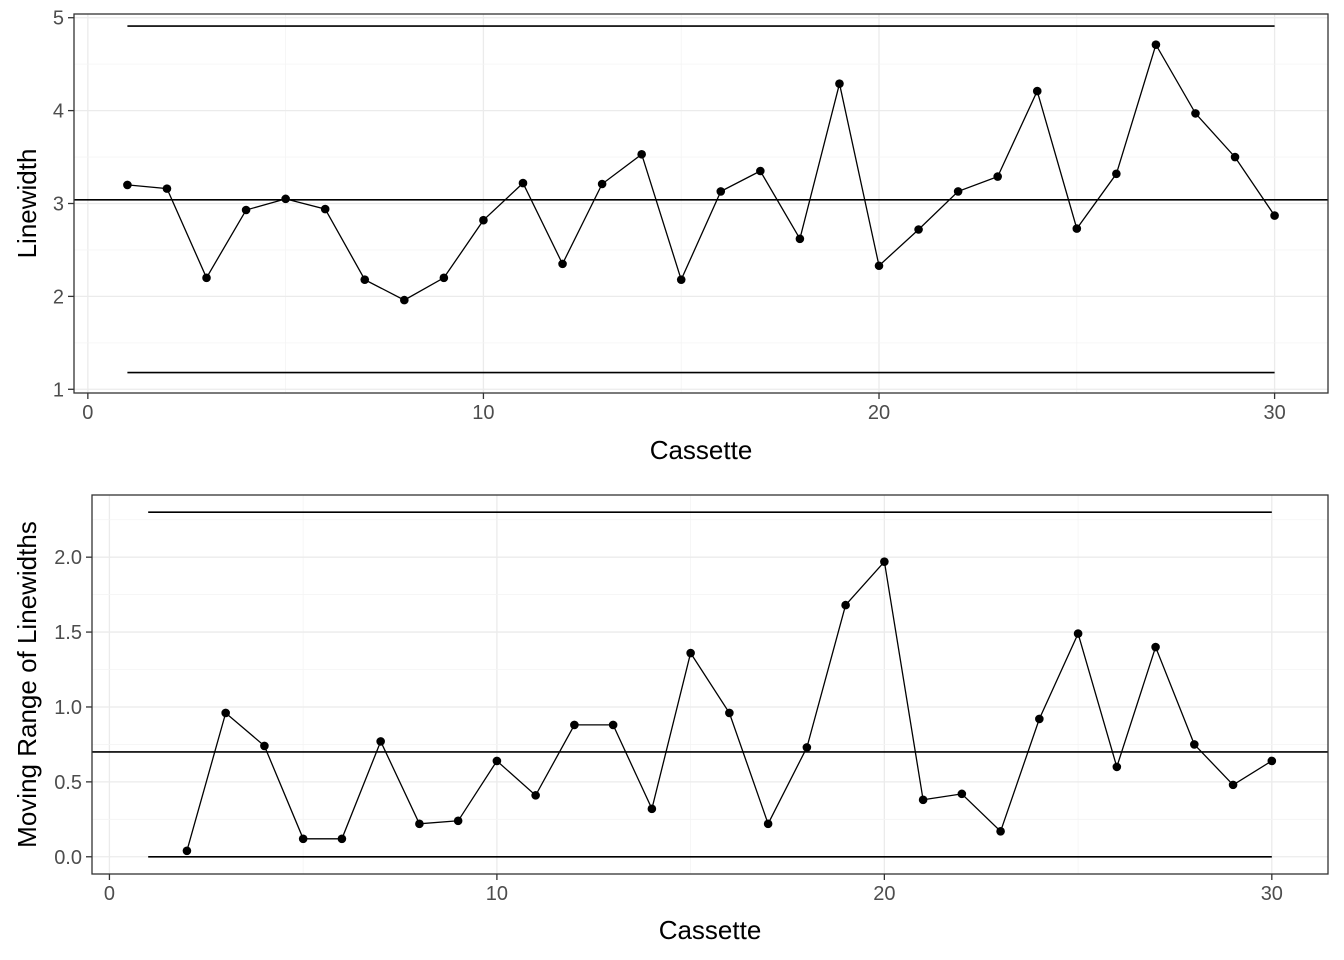 Image resolution: width=1344 pixels, height=960 pixels. What do you see at coordinates (58, 390) in the screenshot?
I see `y-tick-label: 1` at bounding box center [58, 390].